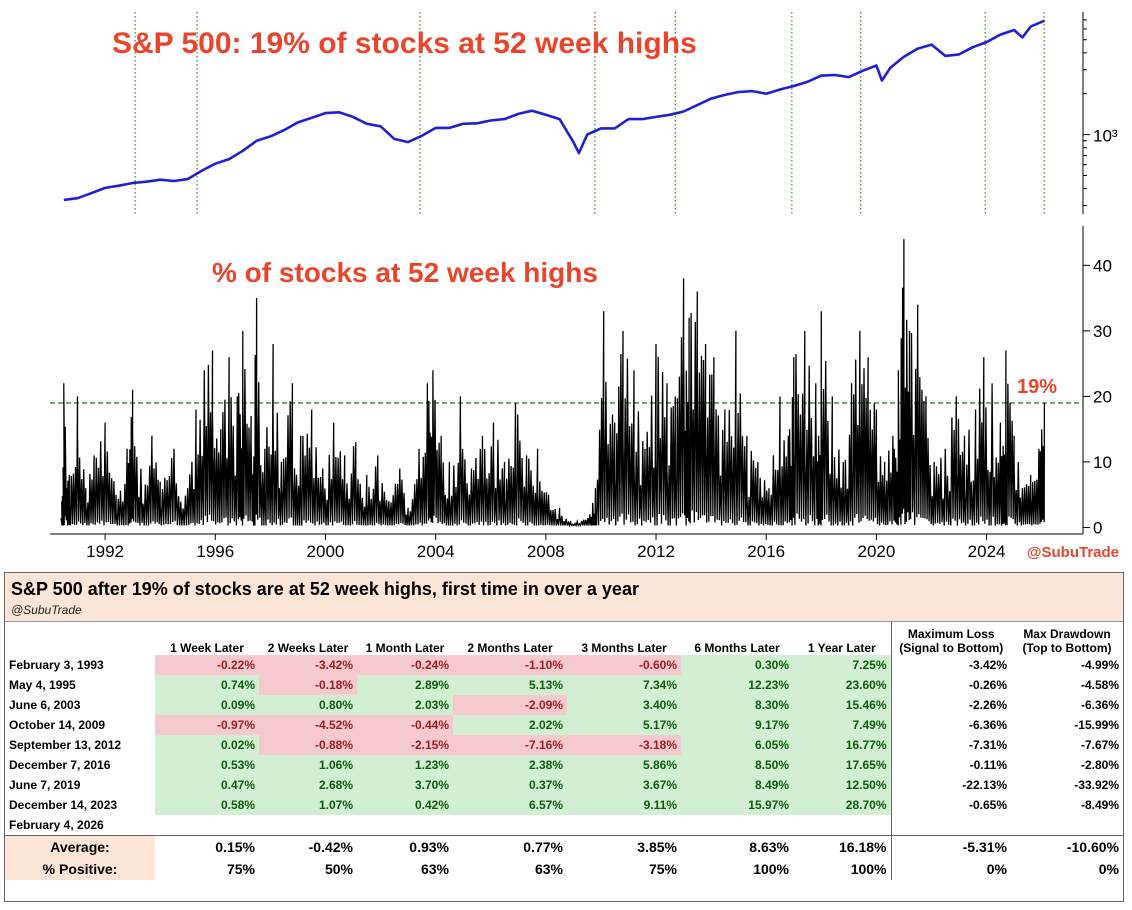 This screenshot has width=1132, height=910. I want to click on summary-label: % Positive:, so click(80, 869).